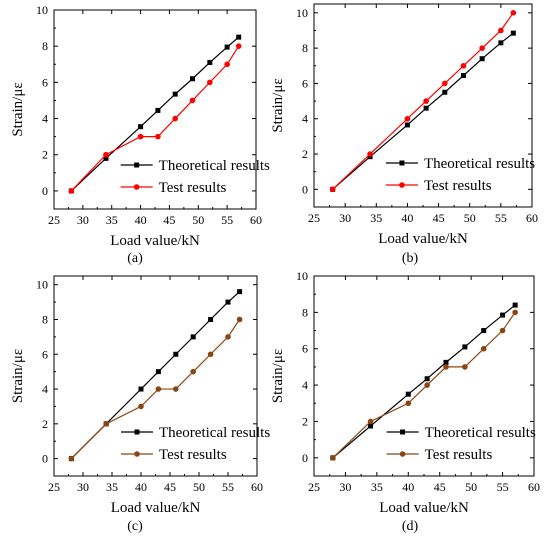  Describe the element at coordinates (135, 526) in the screenshot. I see `panel-label: (c)` at that location.